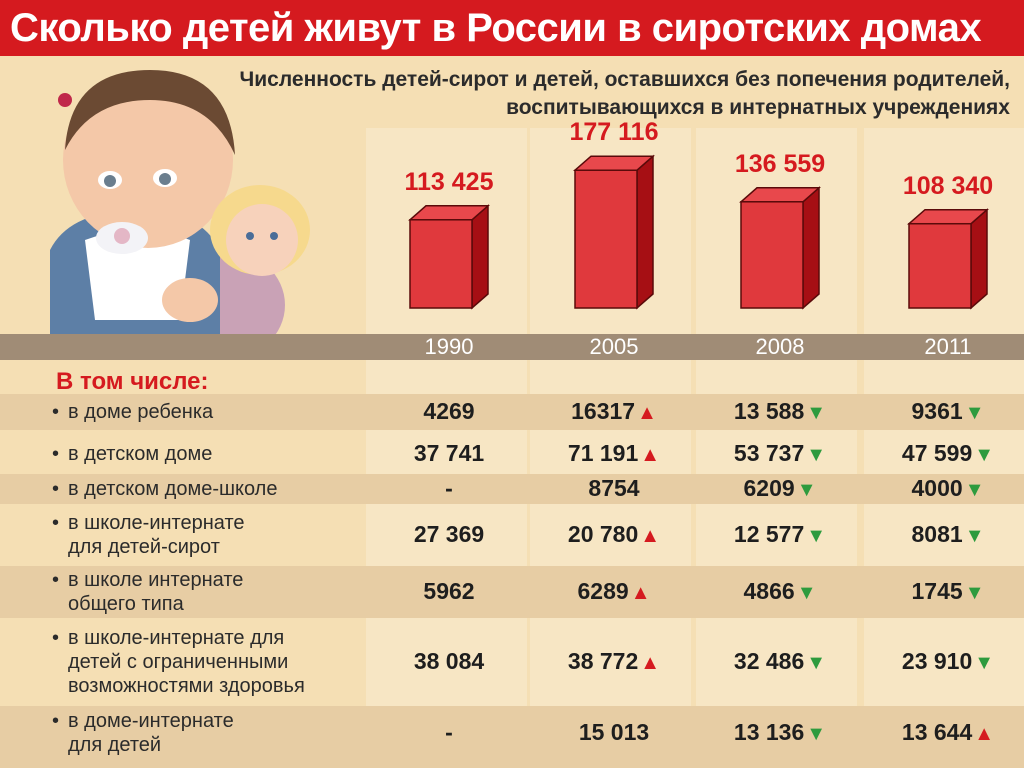 The image size is (1024, 768). Describe the element at coordinates (151, 733) in the screenshot. I see `row-label-text: в доме-интернате для детей` at that location.